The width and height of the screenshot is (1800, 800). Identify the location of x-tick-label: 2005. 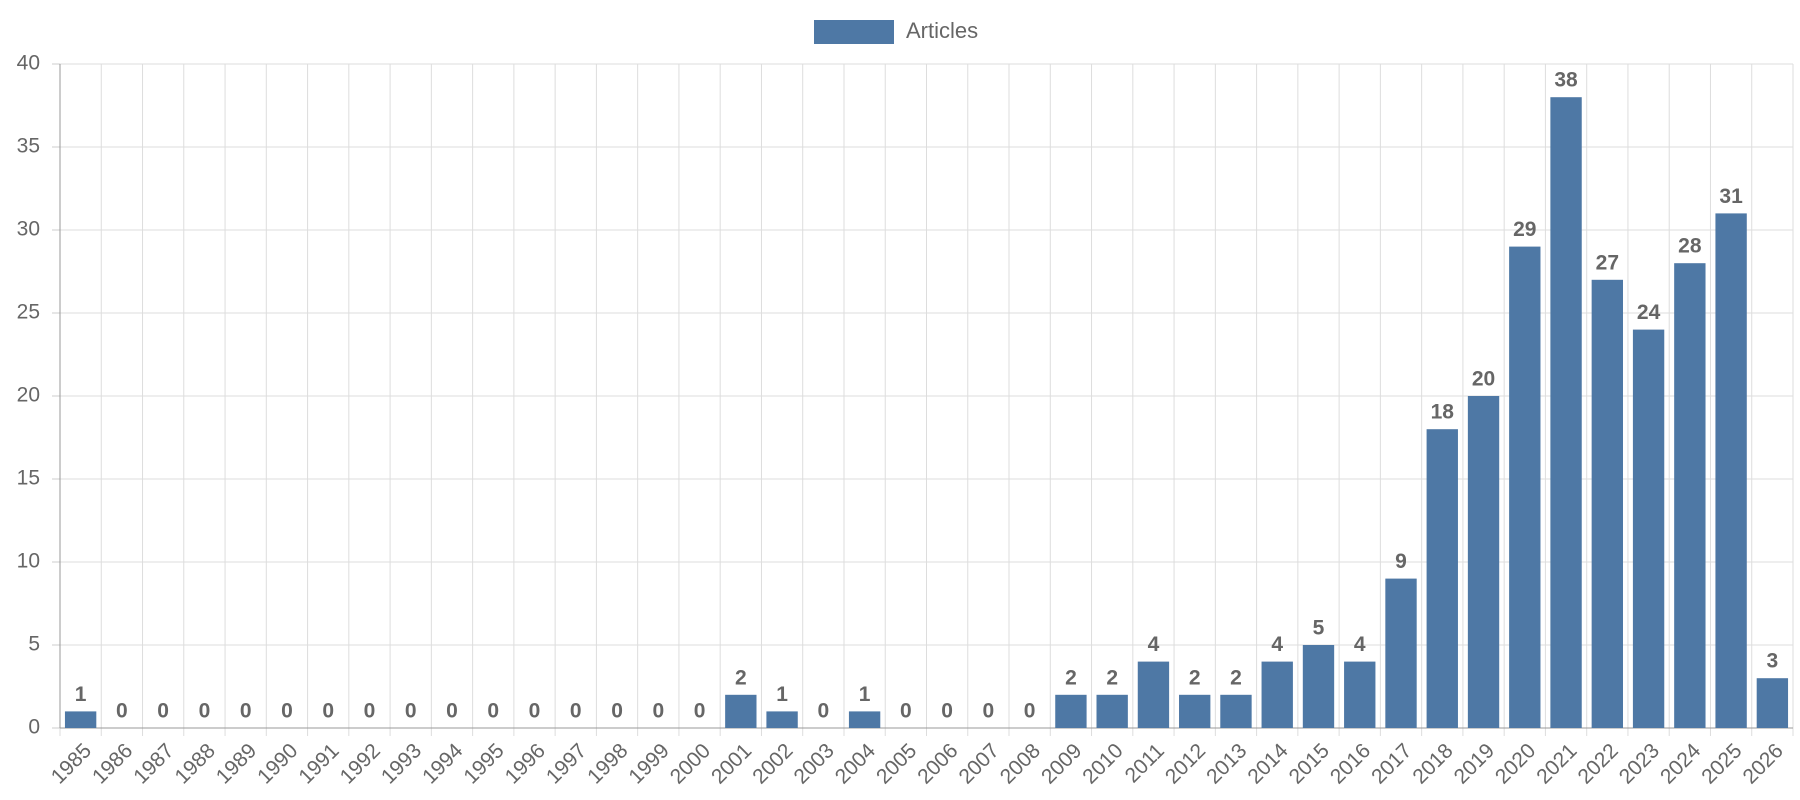
(896, 763).